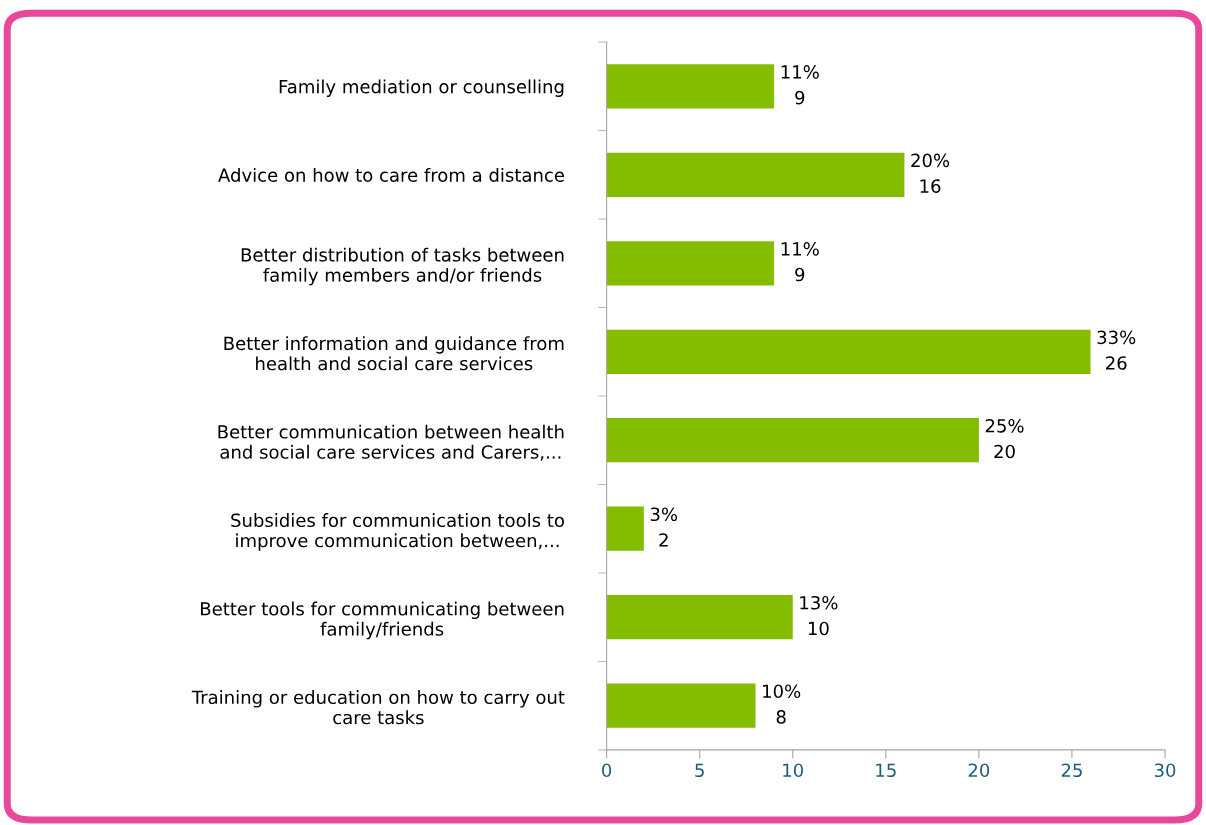 The image size is (1206, 825). Describe the element at coordinates (607, 770) in the screenshot. I see `x-tick-label: 0` at that location.